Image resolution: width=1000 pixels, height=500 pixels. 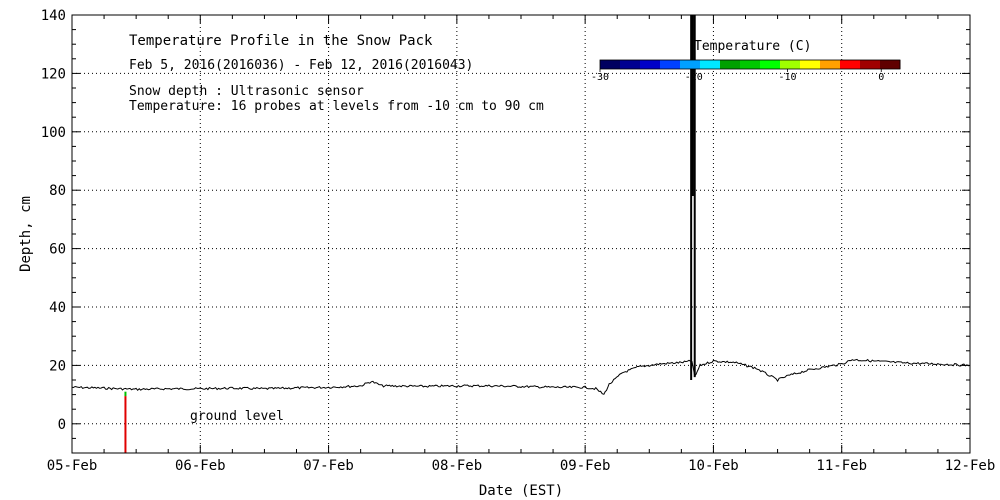 I want to click on temperature-colorbar: Temperature (C) -30 -20 -10 0, so click(x=746, y=61).